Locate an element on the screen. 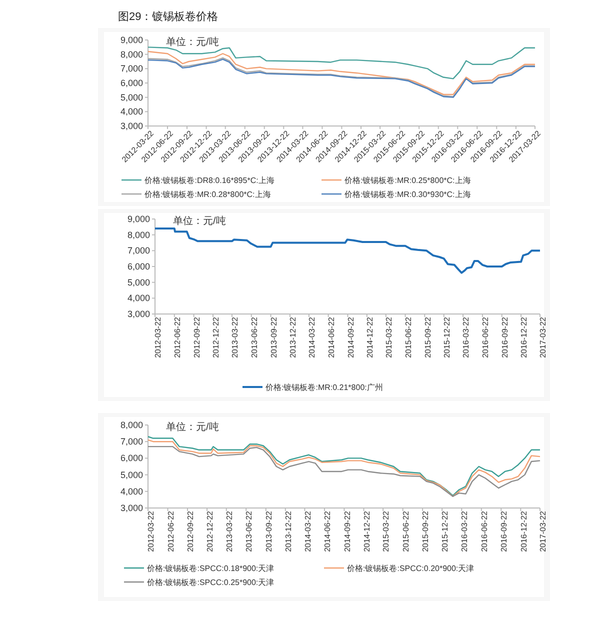  chart-title: 图29：镀锡板卷价格 is located at coordinates (168, 16).